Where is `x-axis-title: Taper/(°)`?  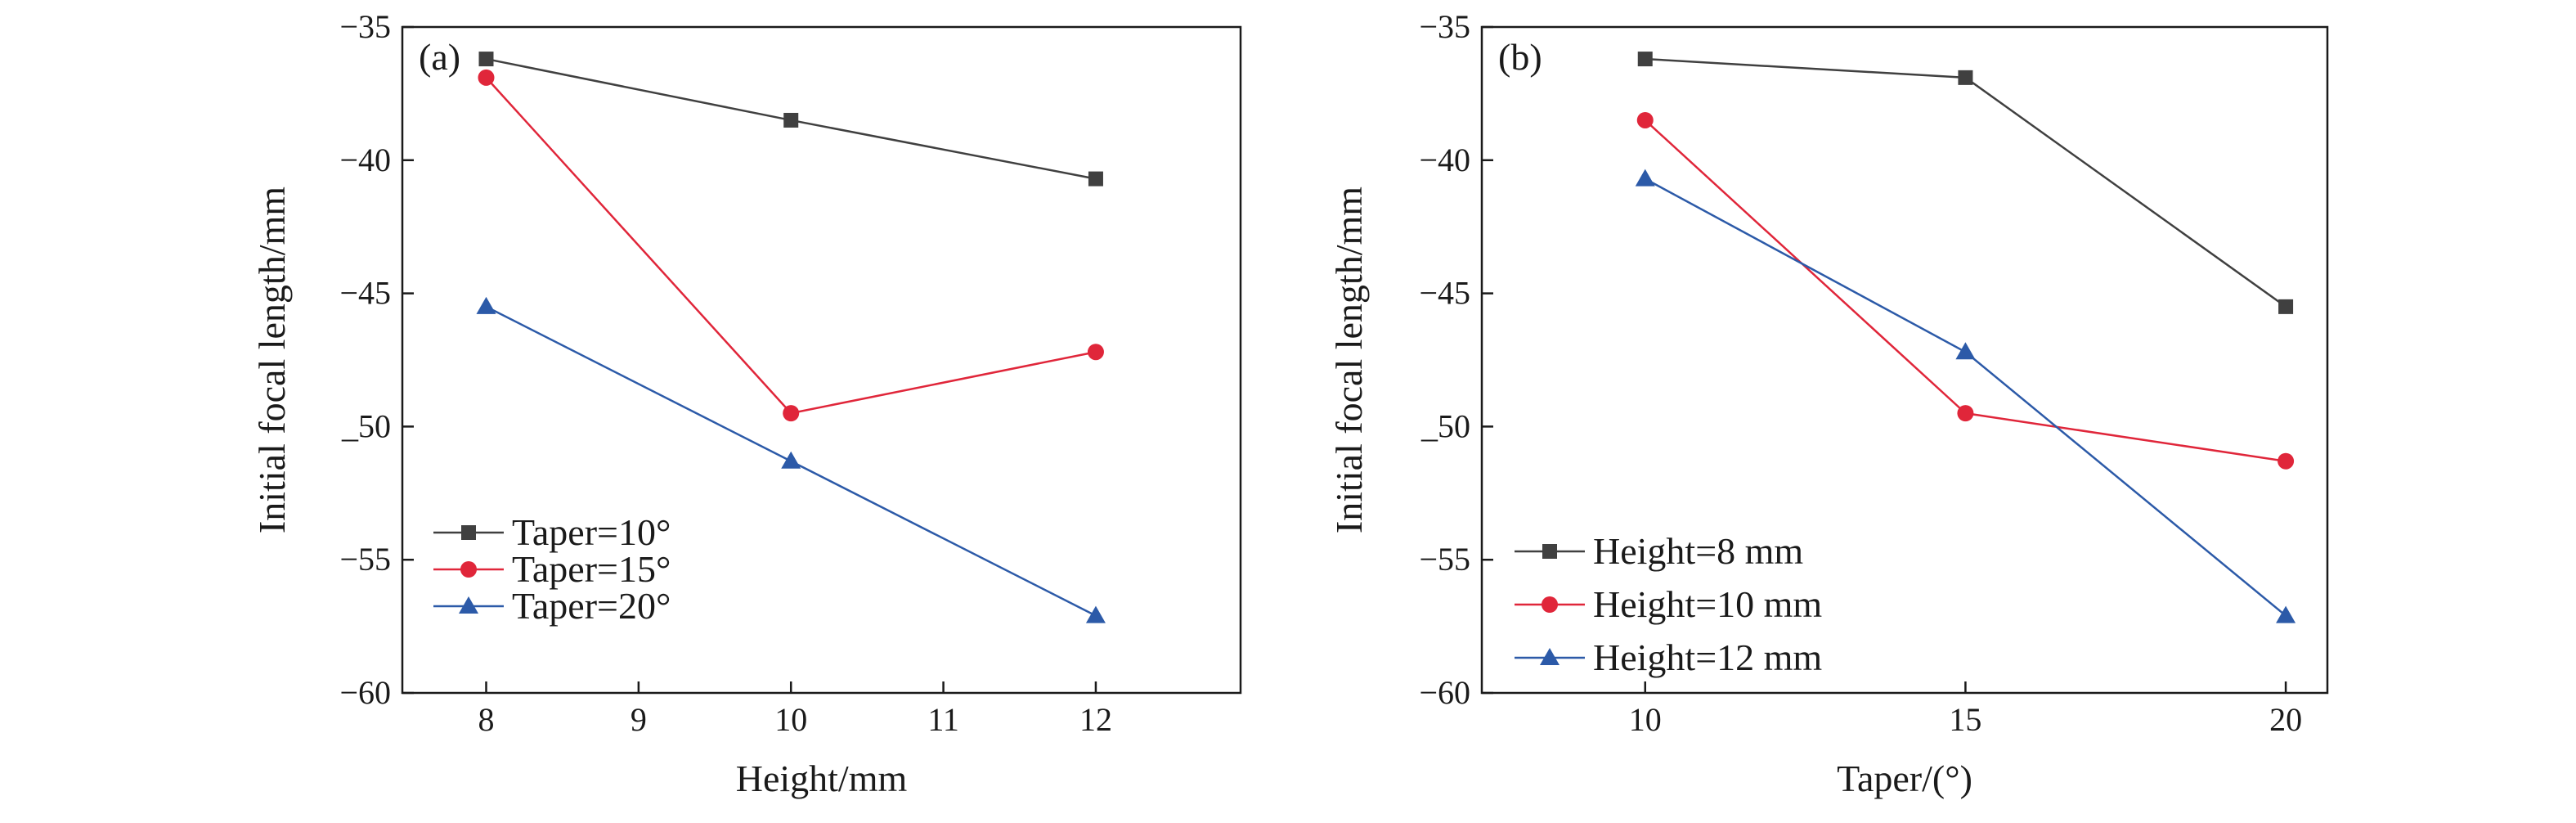
x-axis-title: Taper/(°) is located at coordinates (1904, 778).